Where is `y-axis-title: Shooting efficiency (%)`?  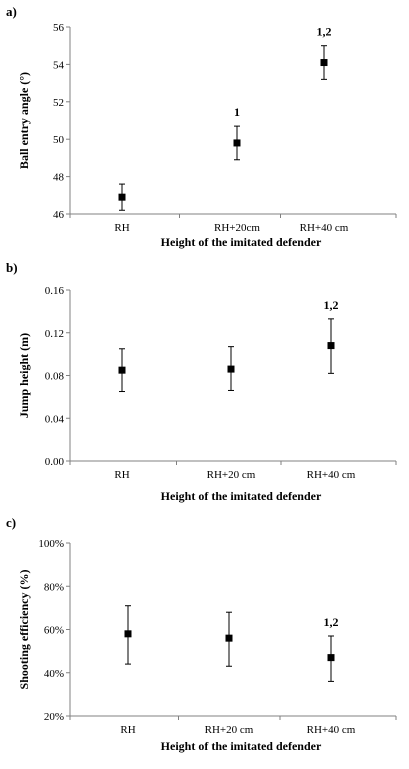 y-axis-title: Shooting efficiency (%) is located at coordinates (24, 630).